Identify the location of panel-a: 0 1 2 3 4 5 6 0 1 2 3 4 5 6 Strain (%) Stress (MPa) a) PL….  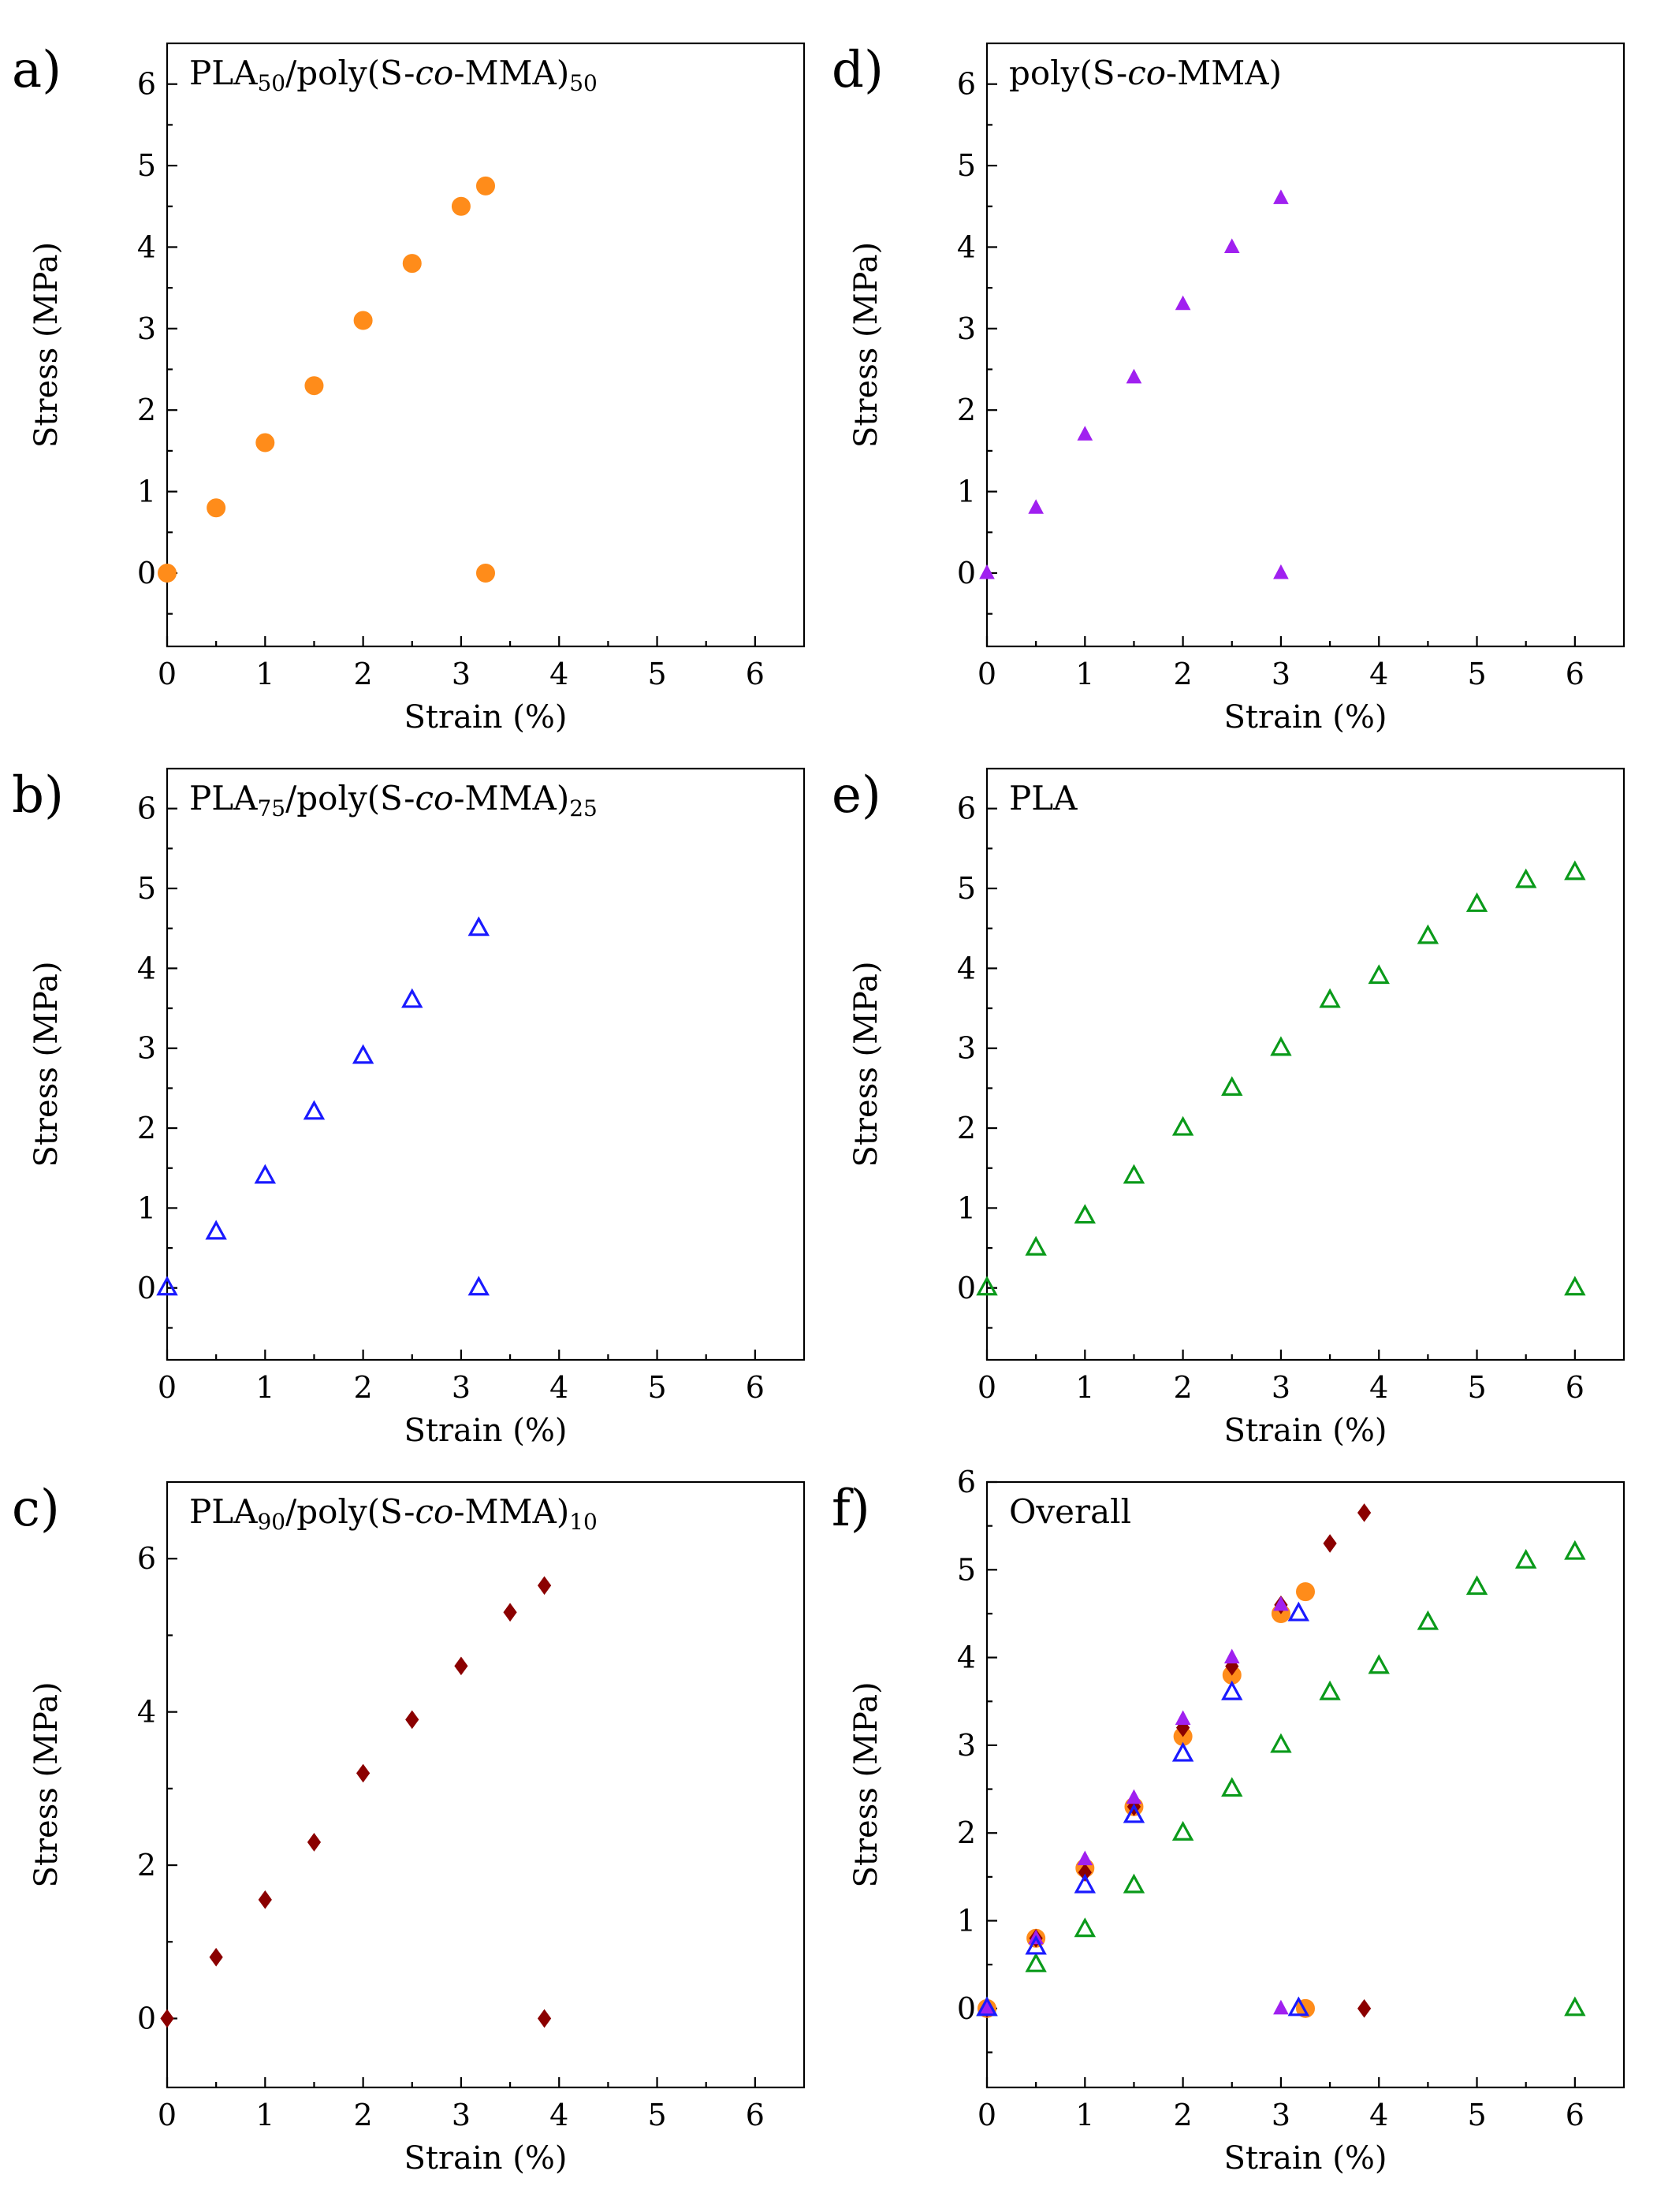
(409, 388).